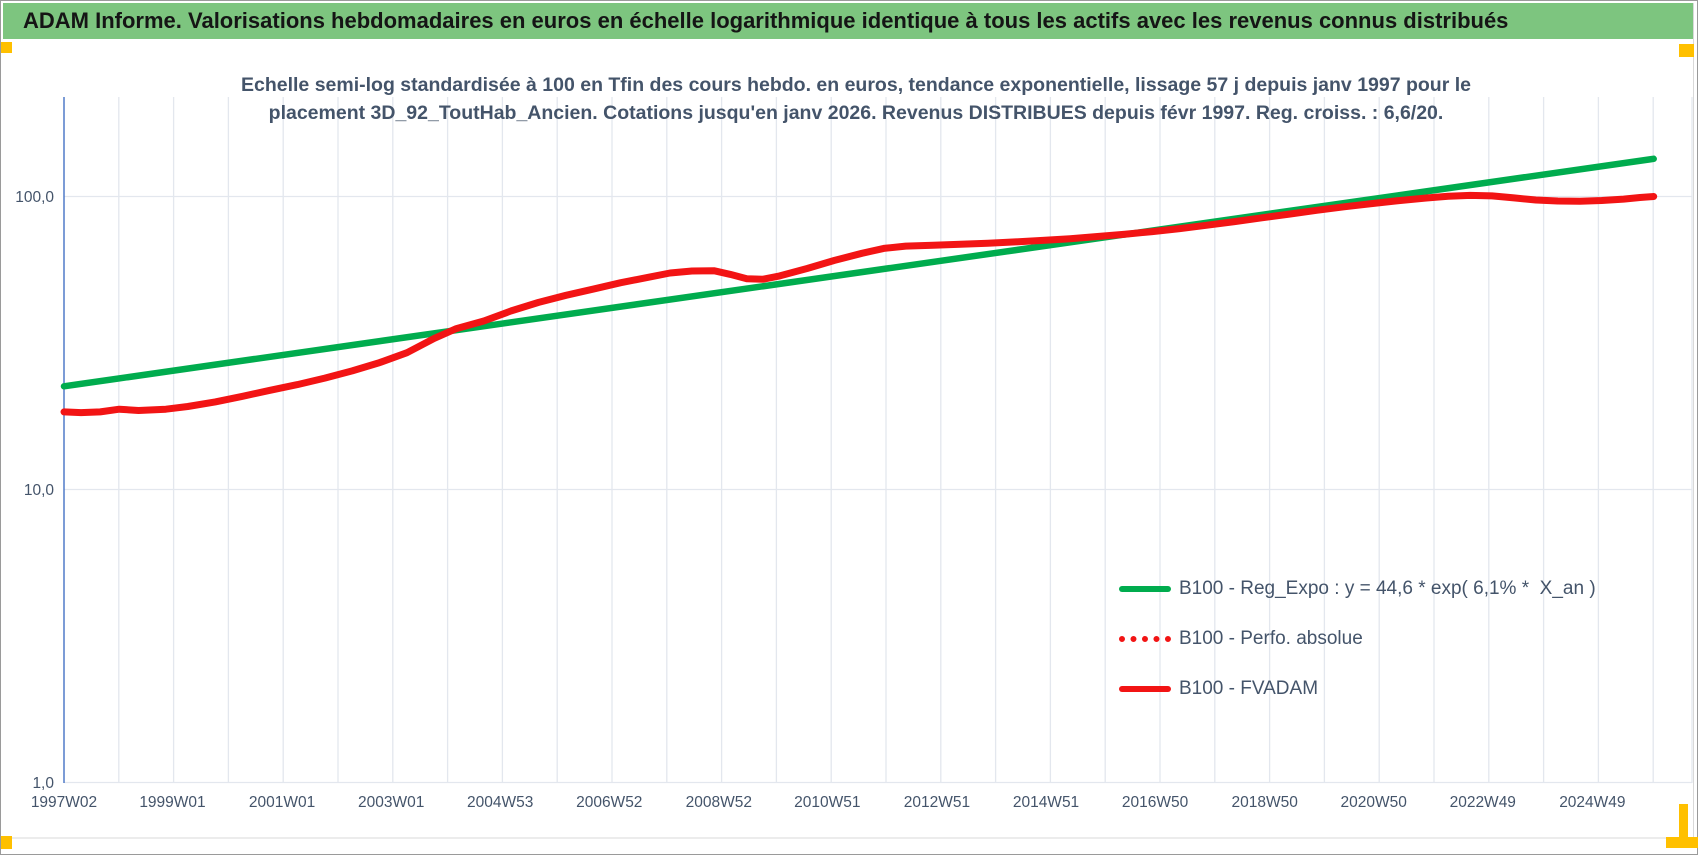 This screenshot has height=856, width=1698. Describe the element at coordinates (6, 842) in the screenshot. I see `selection-handle-bottom-left` at that location.